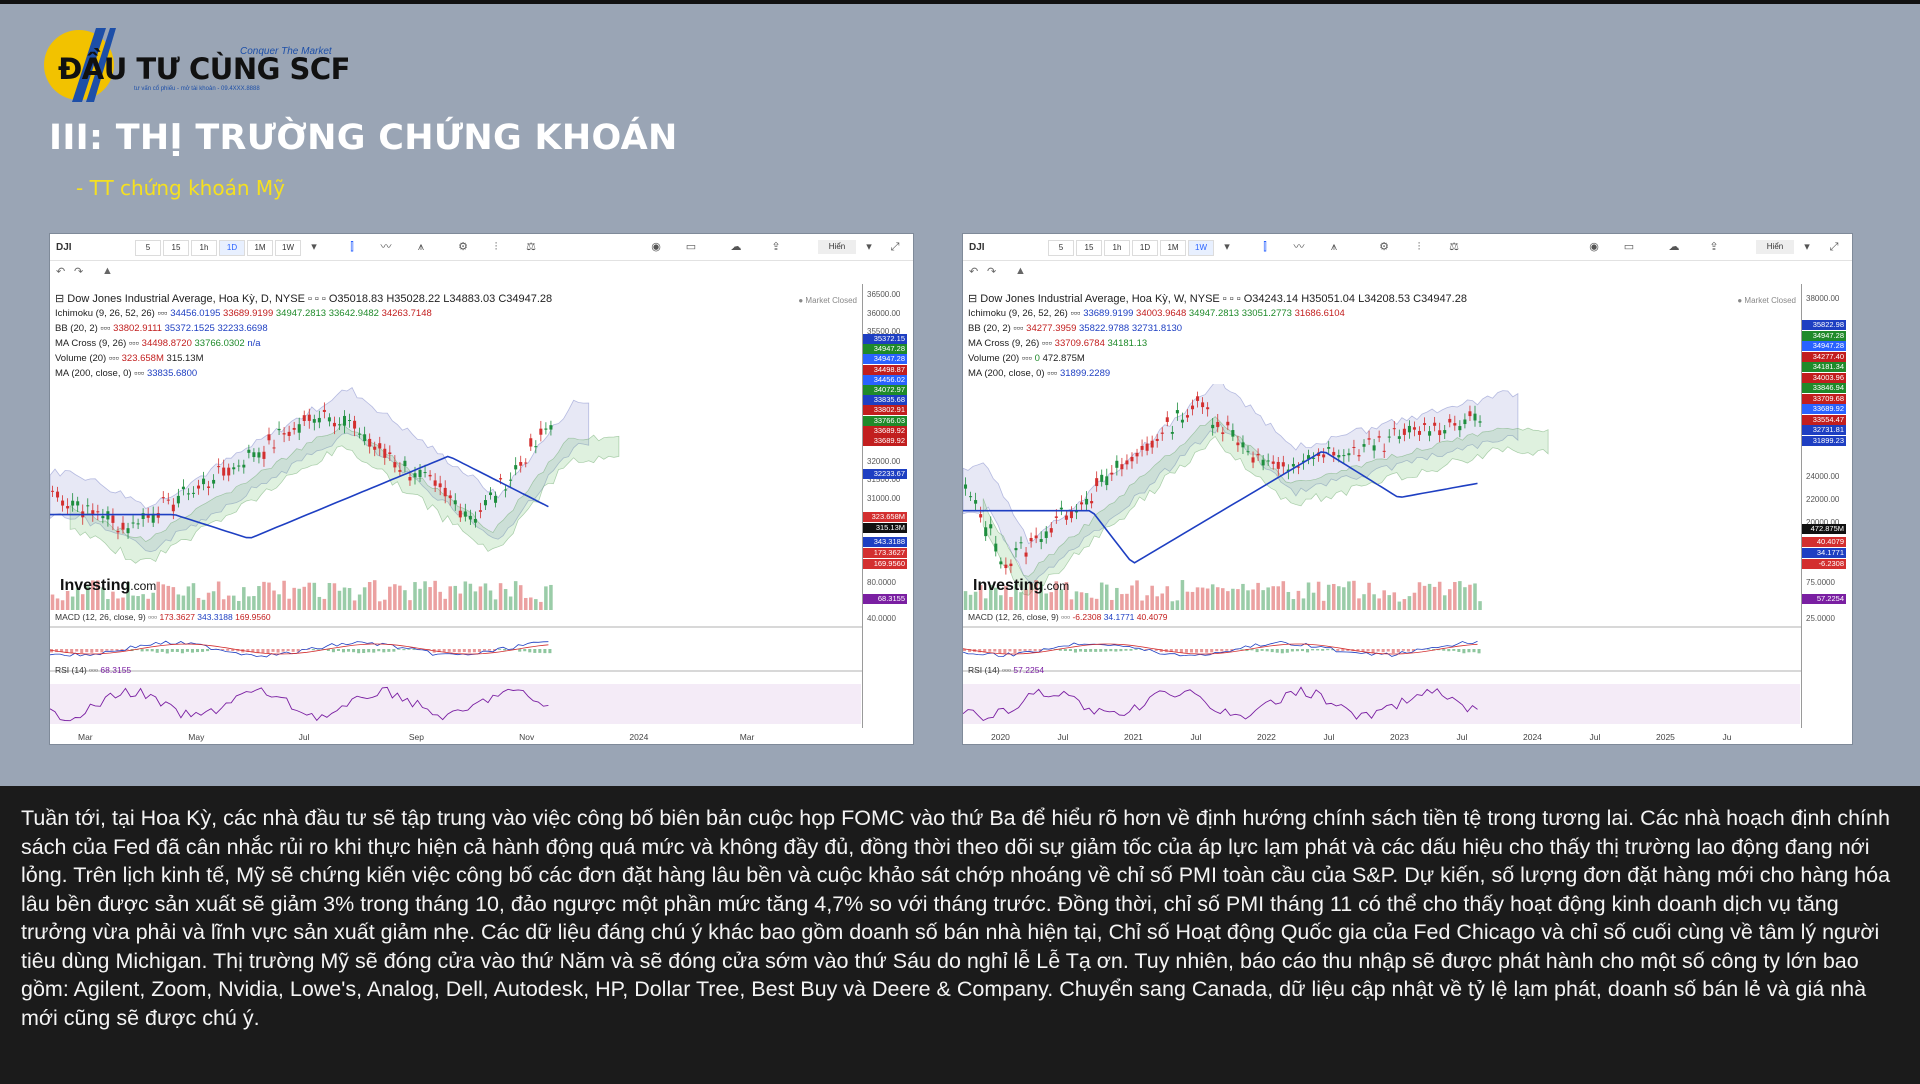  I want to click on time-axis-daily: Mar May Jul Sep Nov 2024 Mar, so click(456, 737).